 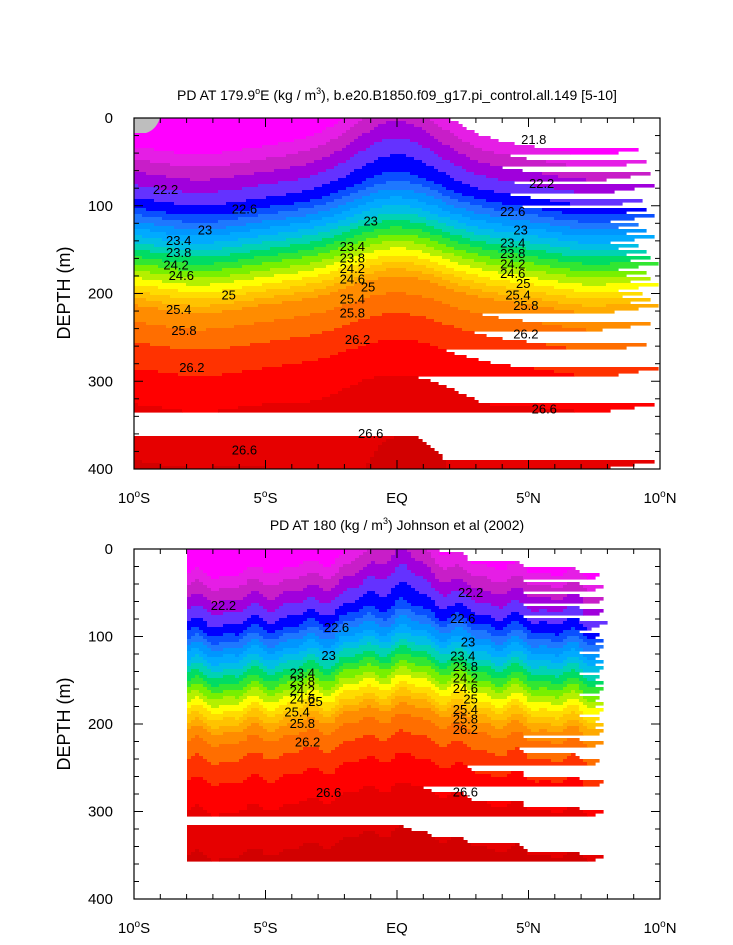 What do you see at coordinates (336, 627) in the screenshot?
I see `contour-label: 22.6` at bounding box center [336, 627].